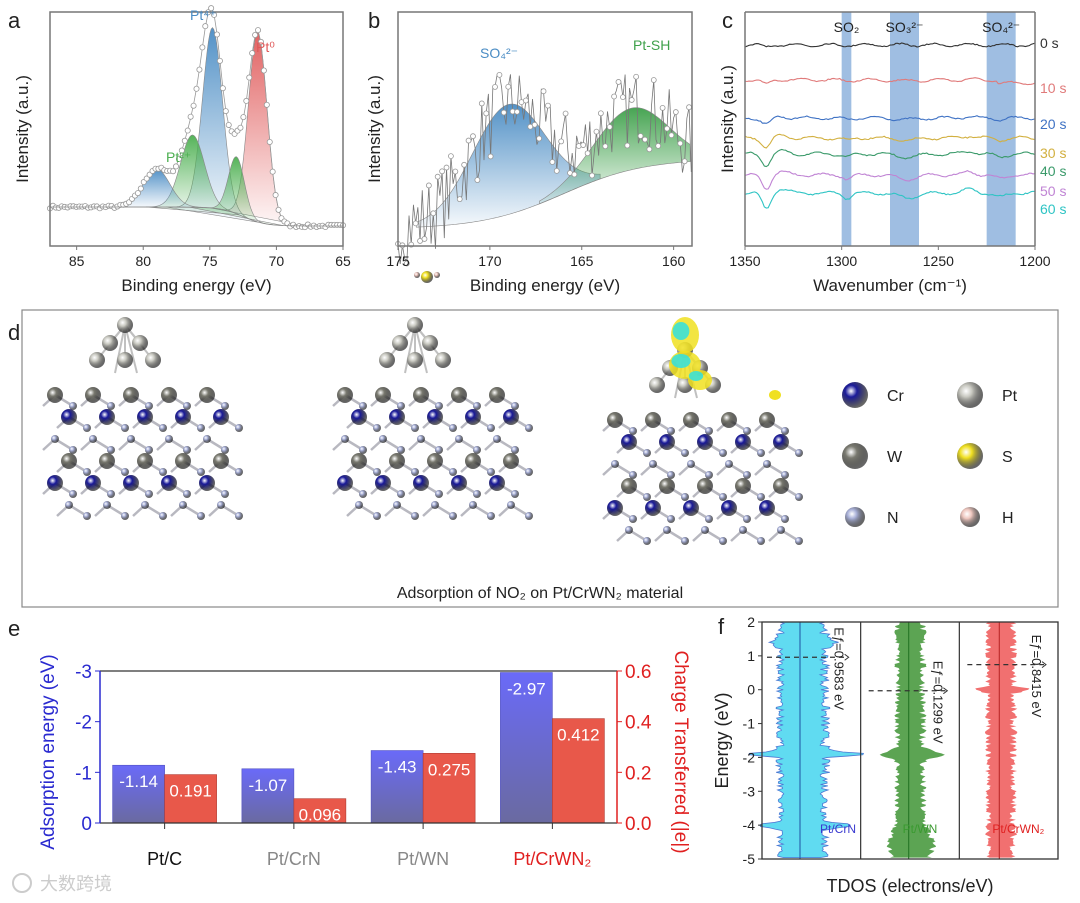 Image resolution: width=1080 pixels, height=903 pixels. What do you see at coordinates (499, 53) in the screenshot?
I see `peak-label: SO₄²⁻` at bounding box center [499, 53].